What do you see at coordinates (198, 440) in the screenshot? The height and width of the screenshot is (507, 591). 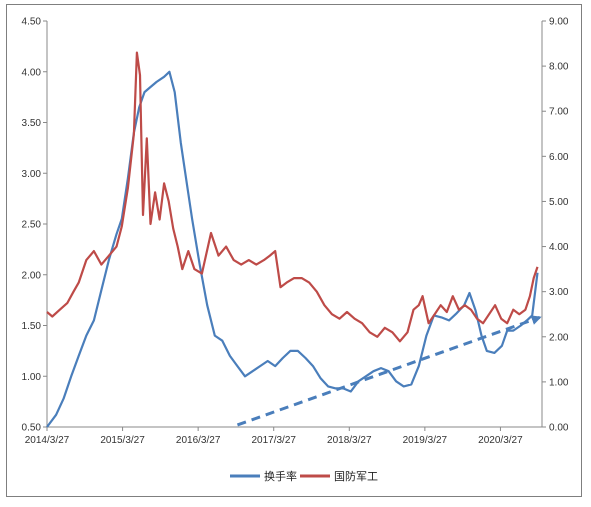 I see `x-tick-label: 2016/3/27` at bounding box center [198, 440].